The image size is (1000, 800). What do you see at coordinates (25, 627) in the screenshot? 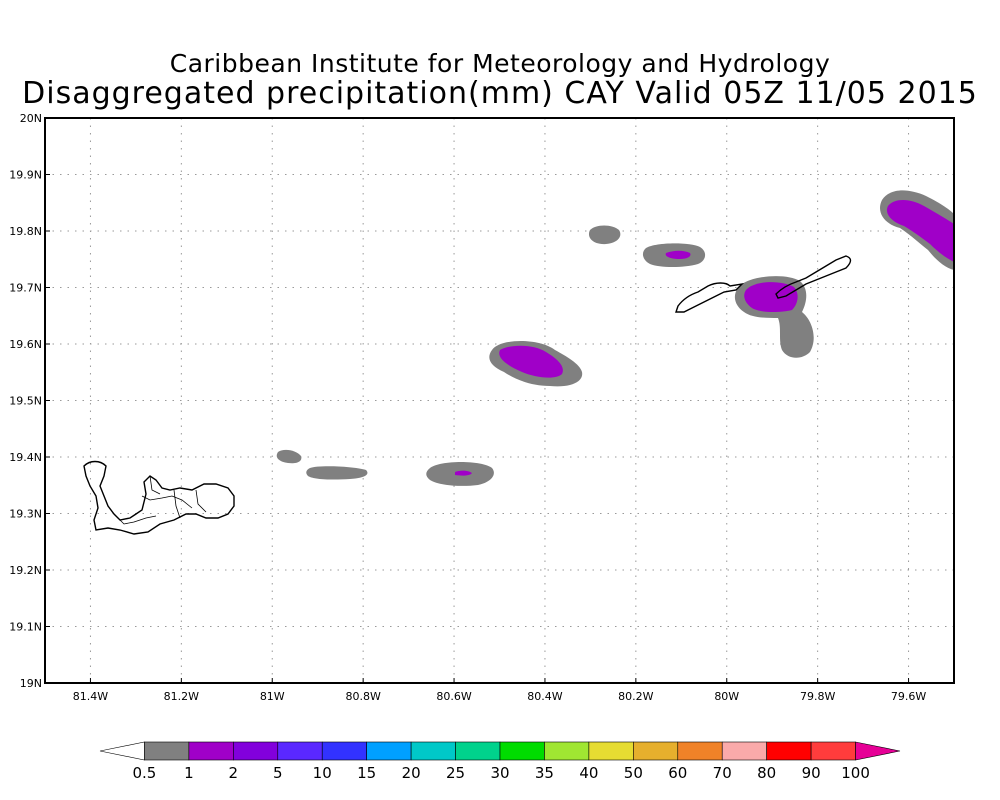
I see `lat-tick-label: 19.1N` at bounding box center [25, 627].